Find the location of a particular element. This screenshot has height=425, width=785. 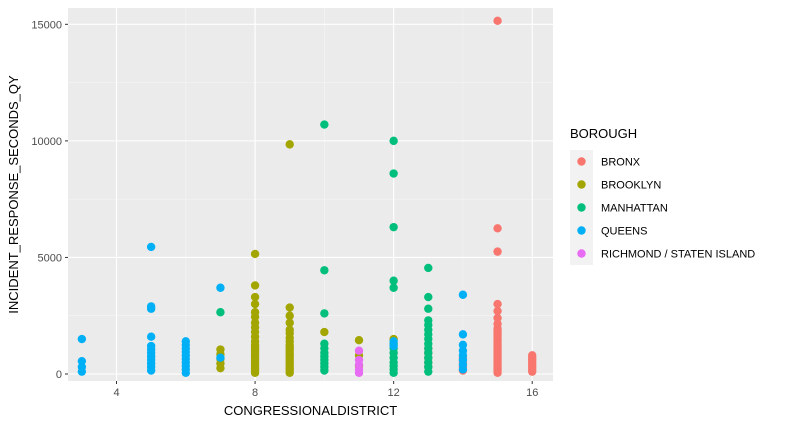

y-axis-title: INCIDENT_RESPONSE_SECONDS_QY is located at coordinates (13, 194).